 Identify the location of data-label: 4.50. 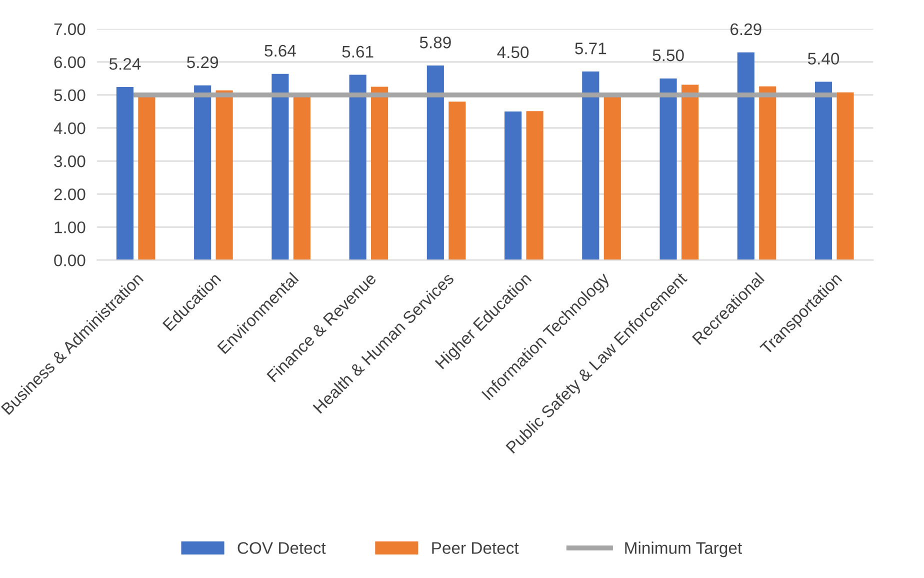
(513, 52).